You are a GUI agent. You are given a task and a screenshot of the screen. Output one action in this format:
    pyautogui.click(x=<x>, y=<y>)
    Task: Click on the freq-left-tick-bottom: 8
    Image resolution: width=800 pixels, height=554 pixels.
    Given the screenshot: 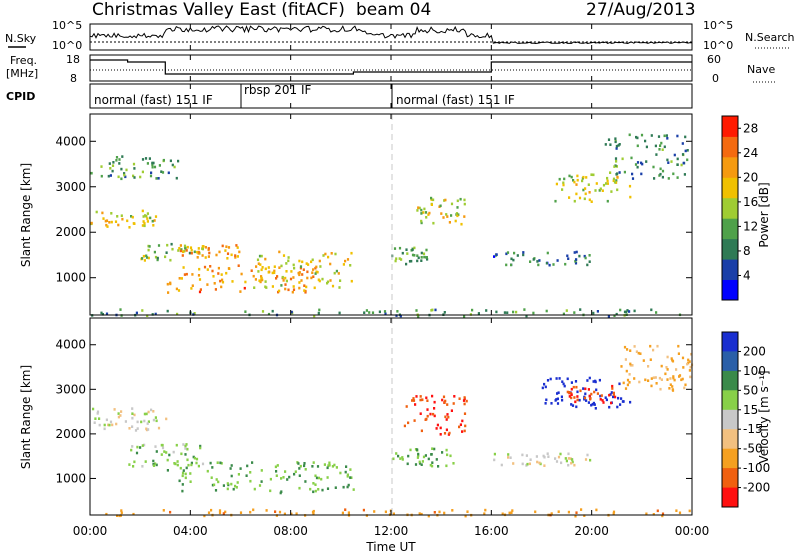 What is the action you would take?
    pyautogui.click(x=73, y=78)
    